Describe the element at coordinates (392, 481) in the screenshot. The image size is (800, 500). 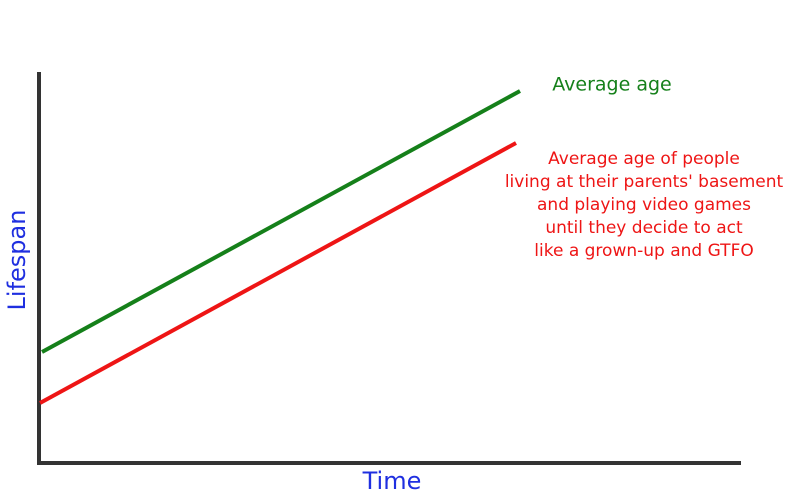
I see `x-axis-label: Time` at that location.